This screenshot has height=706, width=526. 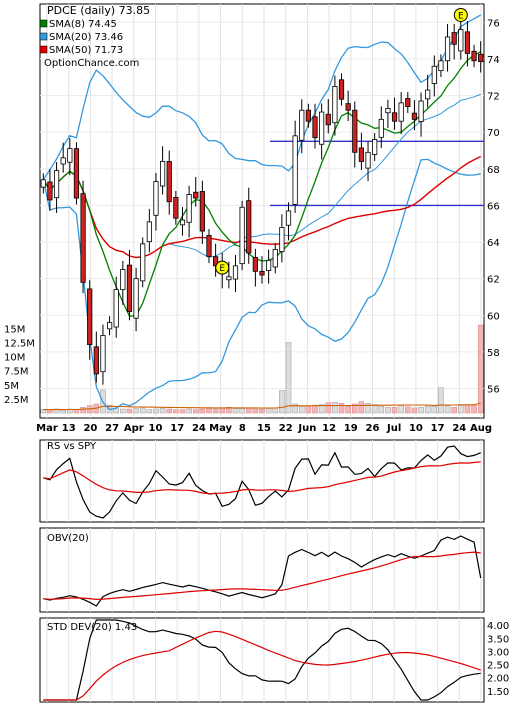 I want to click on rs-average-line, so click(x=262, y=478).